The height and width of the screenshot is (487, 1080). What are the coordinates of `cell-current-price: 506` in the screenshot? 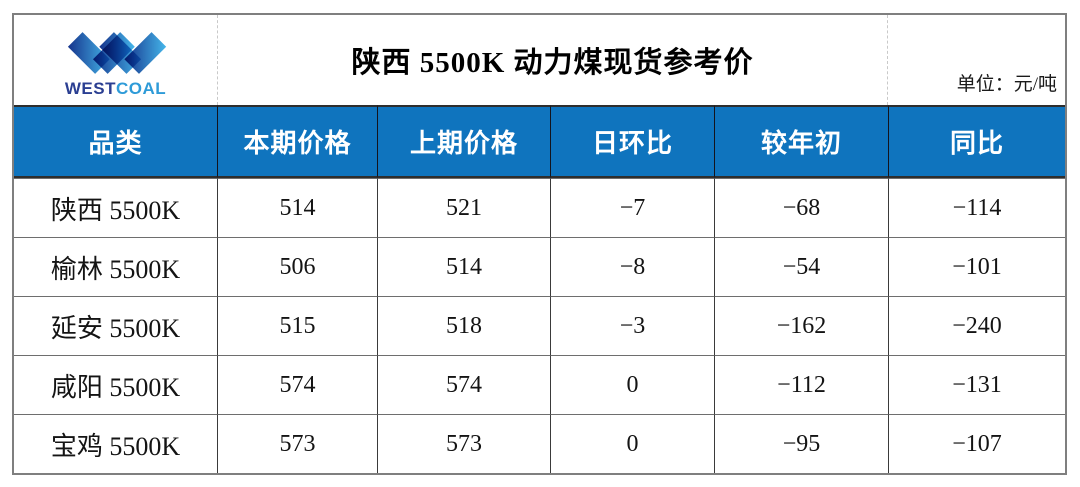 It's located at (297, 266).